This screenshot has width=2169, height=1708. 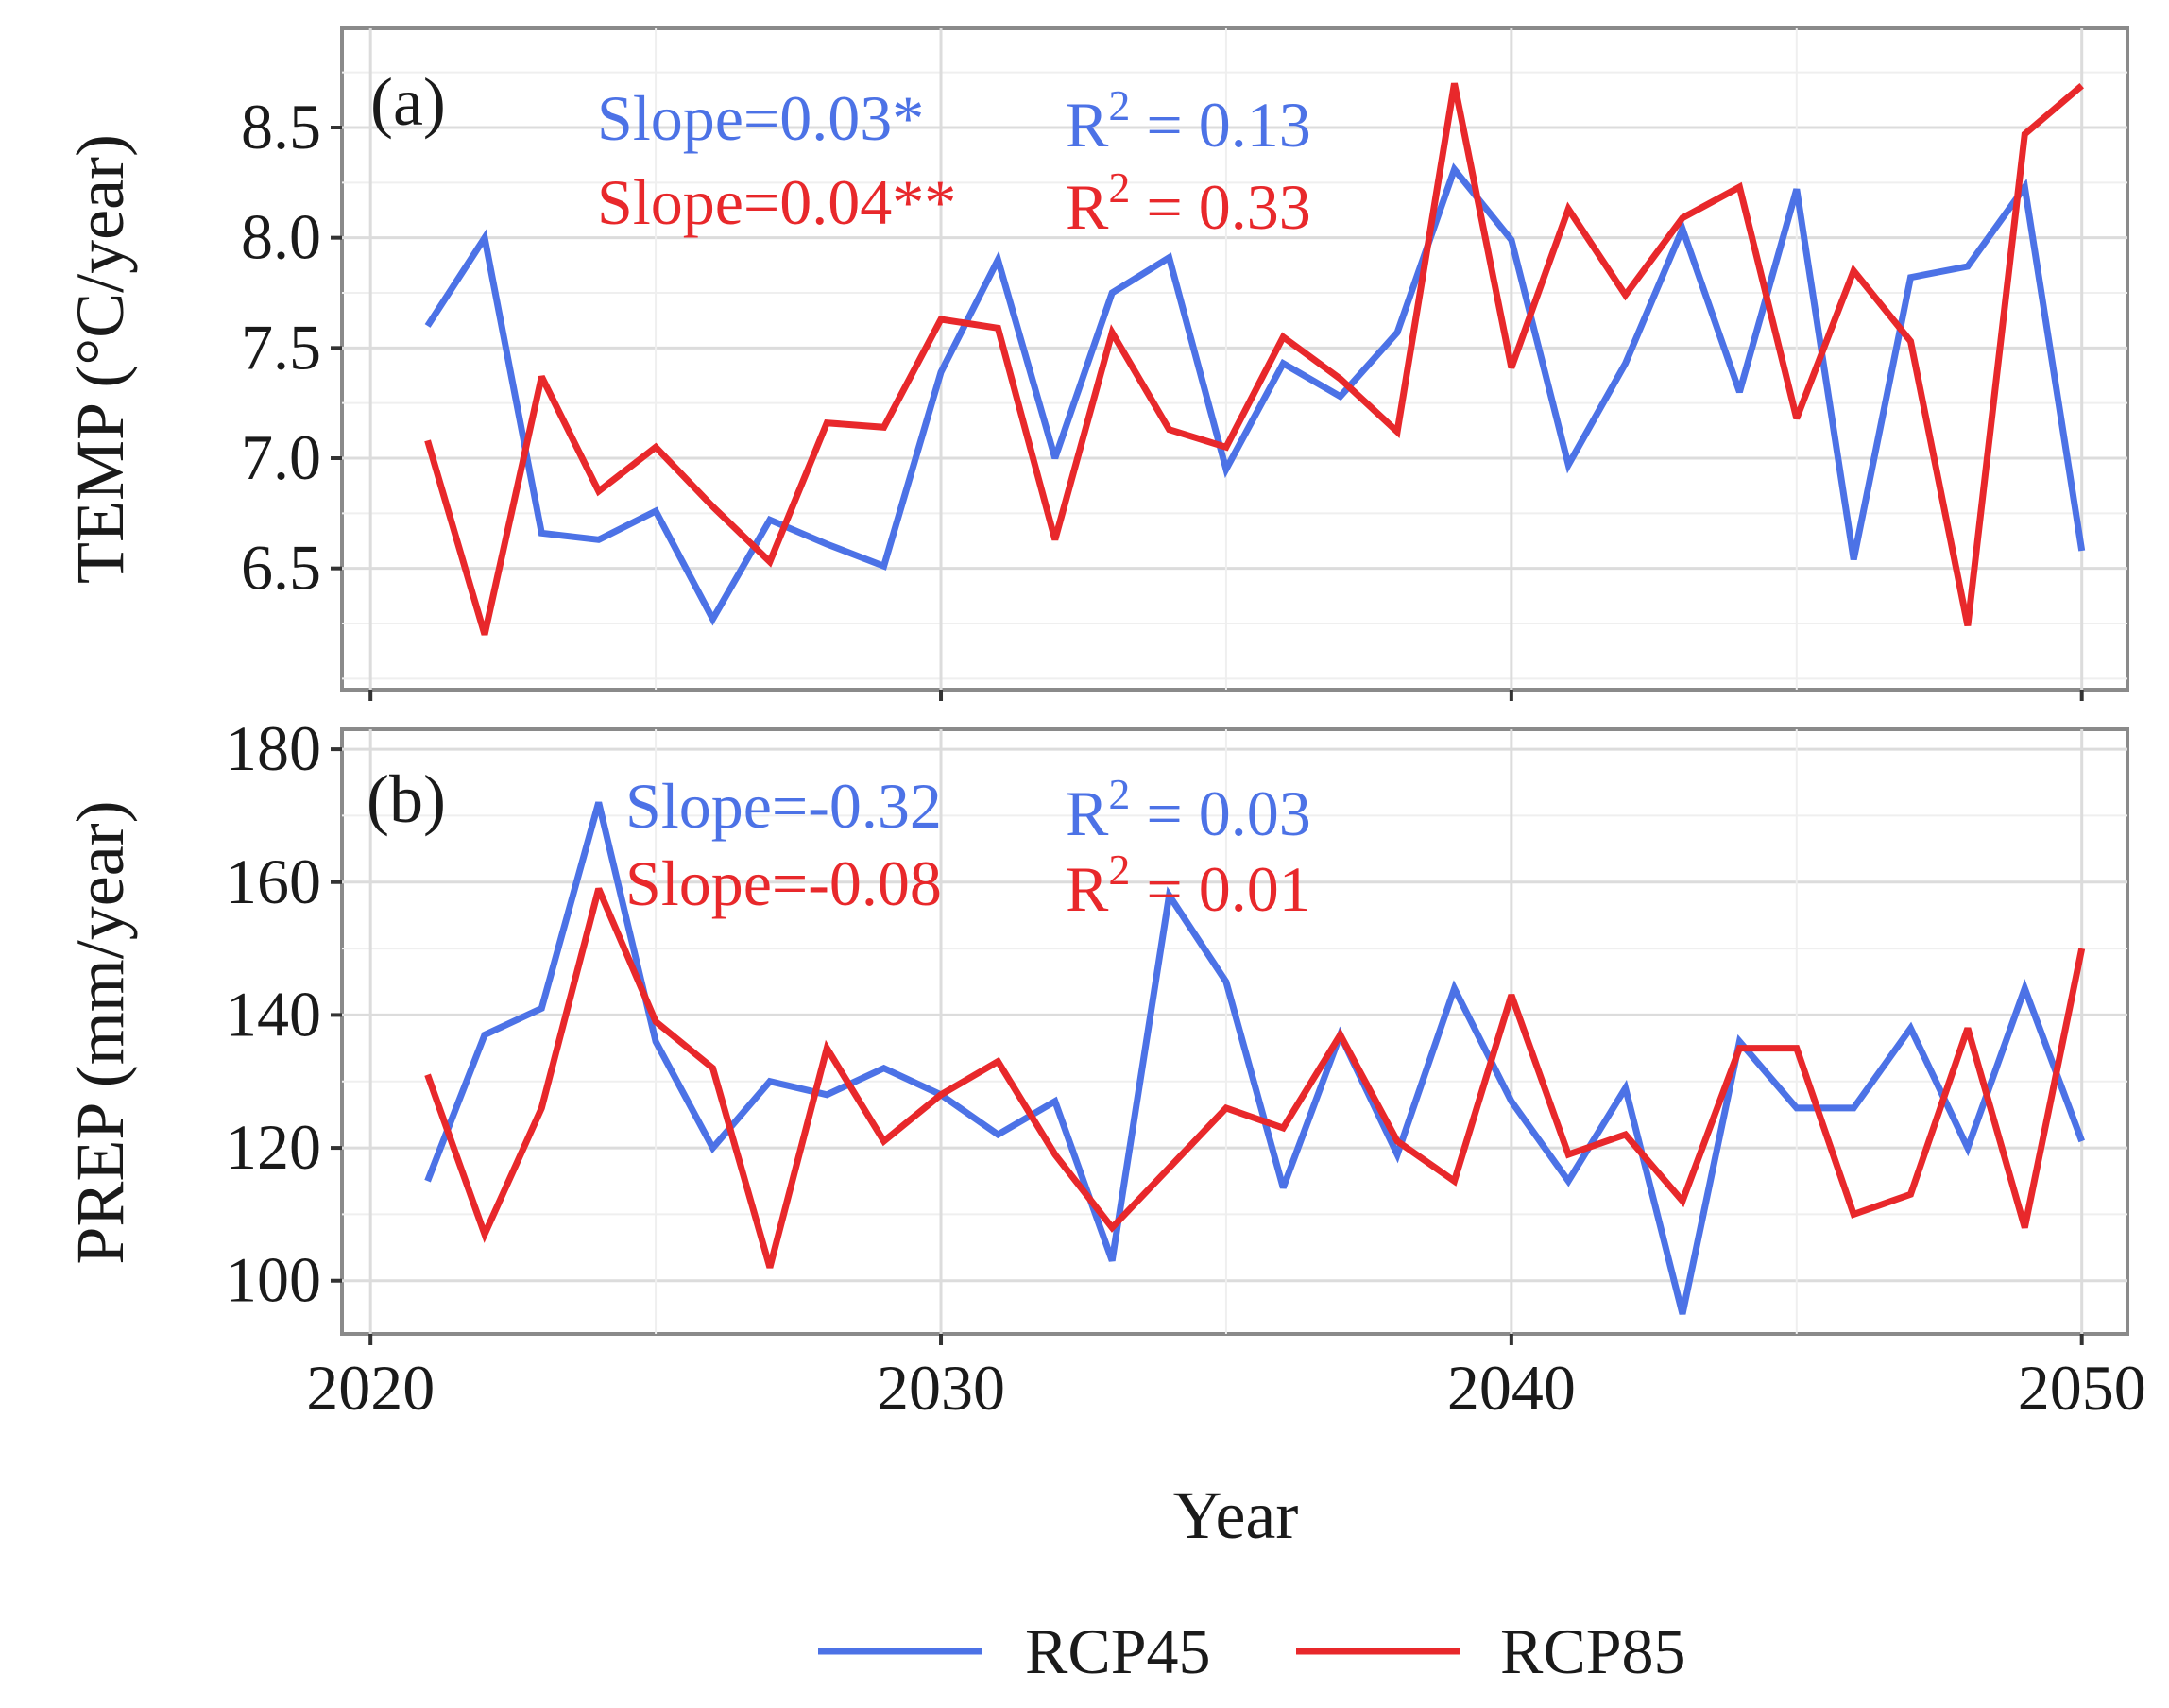 I want to click on panel-prep-rcp45-r2-sup: 2, so click(x=1119, y=794).